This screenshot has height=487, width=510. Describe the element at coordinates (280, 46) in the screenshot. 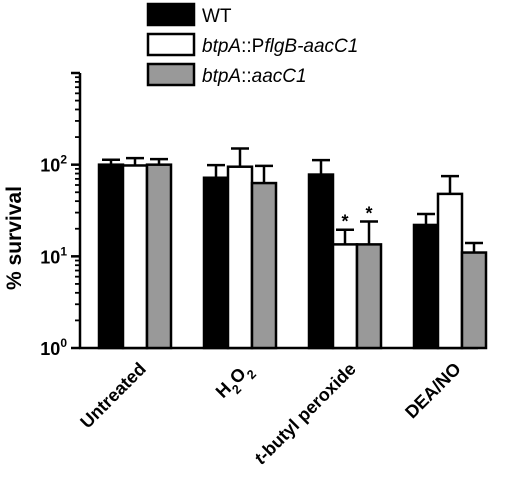

I see `legend-label: btpA::PflgB-aacC1` at that location.